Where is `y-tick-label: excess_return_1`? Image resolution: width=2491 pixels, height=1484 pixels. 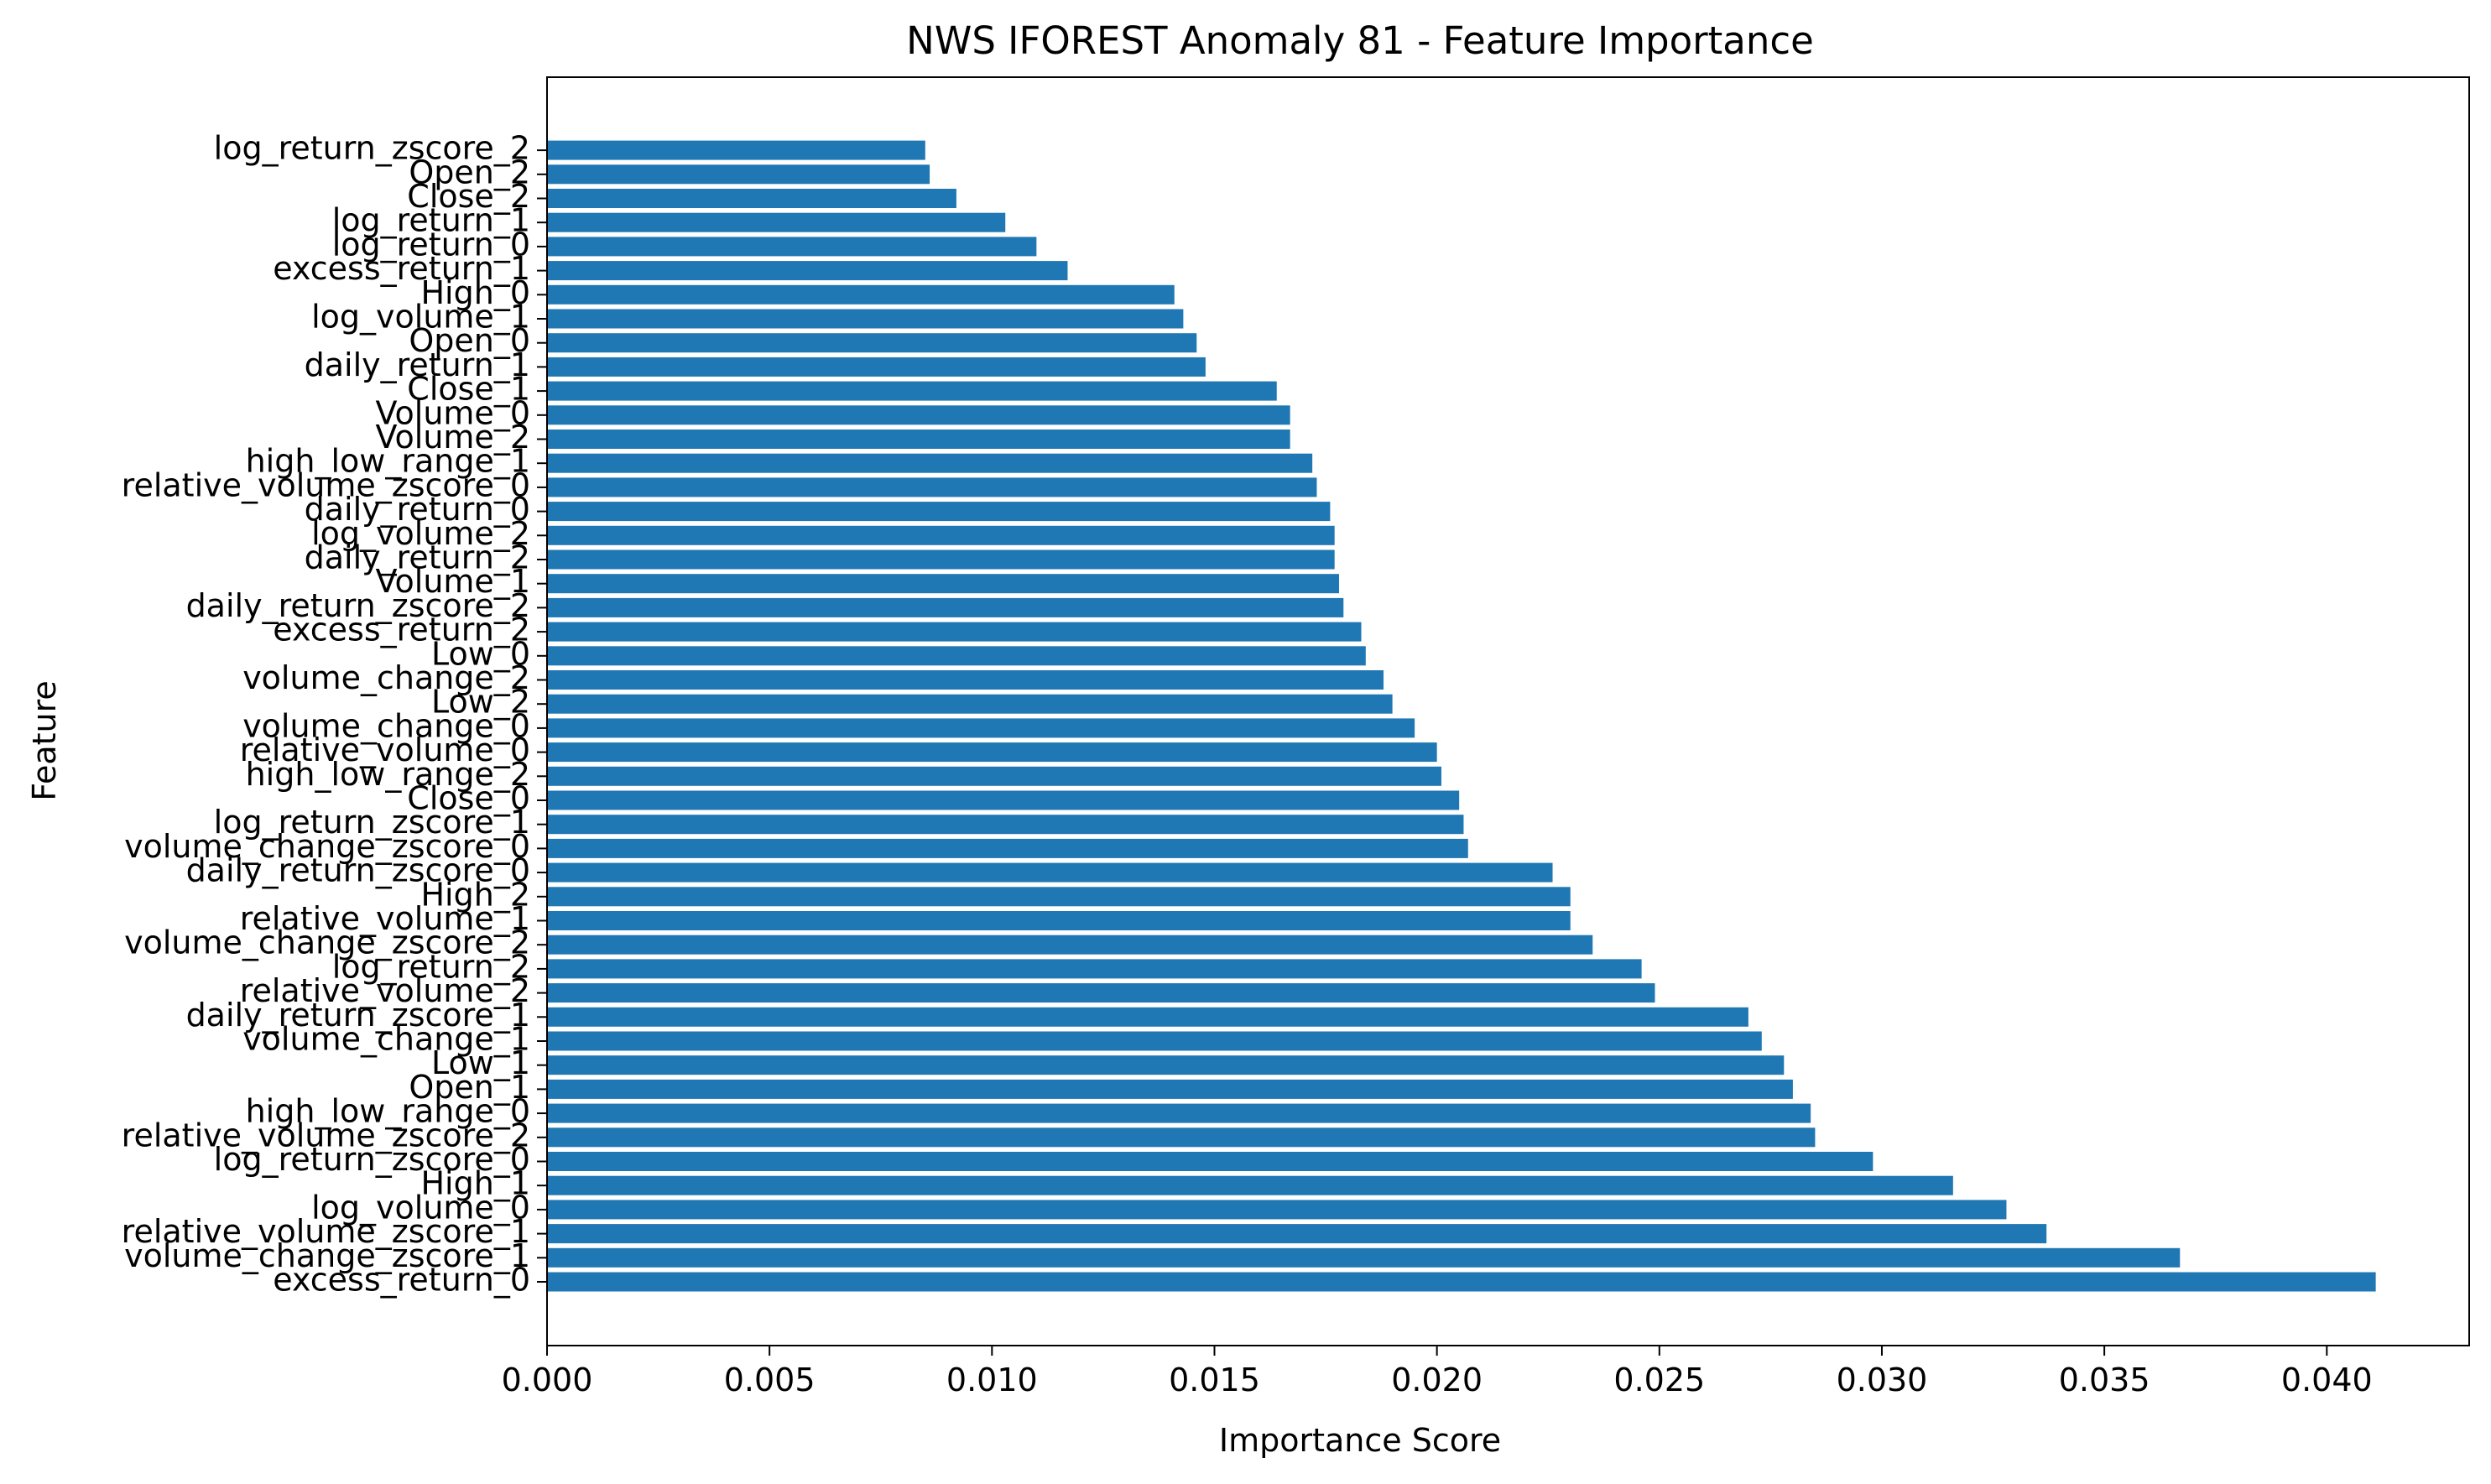 y-tick-label: excess_return_1 is located at coordinates (401, 268).